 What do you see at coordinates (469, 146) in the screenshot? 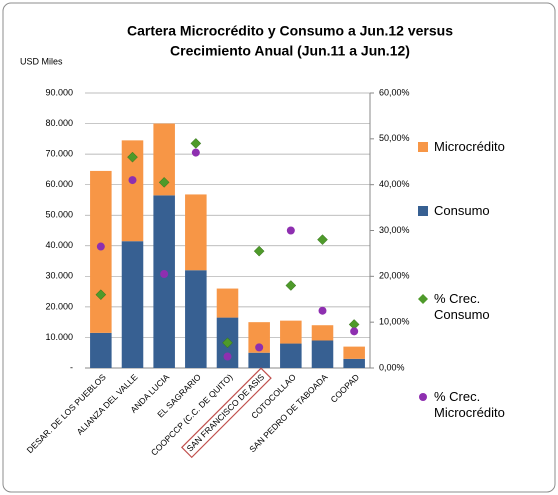
I see `legend-label: Microcrédito` at bounding box center [469, 146].